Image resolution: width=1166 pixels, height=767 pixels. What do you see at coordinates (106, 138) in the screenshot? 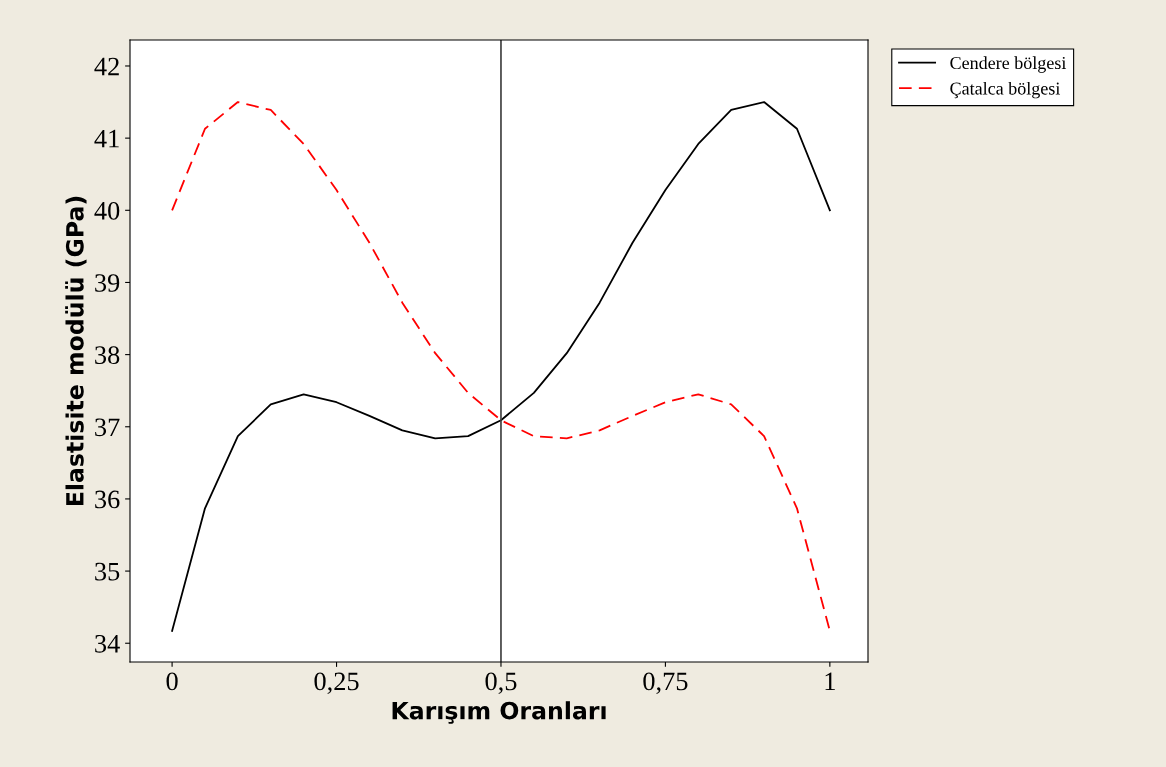
I see `y-tick-label: 41` at bounding box center [106, 138].